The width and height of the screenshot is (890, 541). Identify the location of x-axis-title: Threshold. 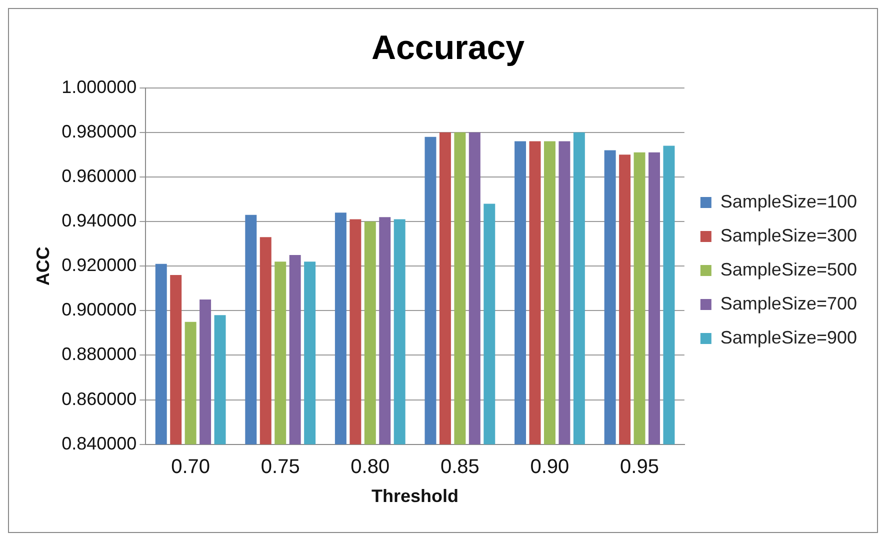
(415, 496).